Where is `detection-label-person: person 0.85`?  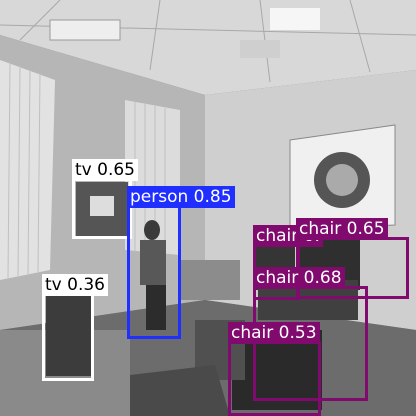
detection-label-person: person 0.85 is located at coordinates (181, 197).